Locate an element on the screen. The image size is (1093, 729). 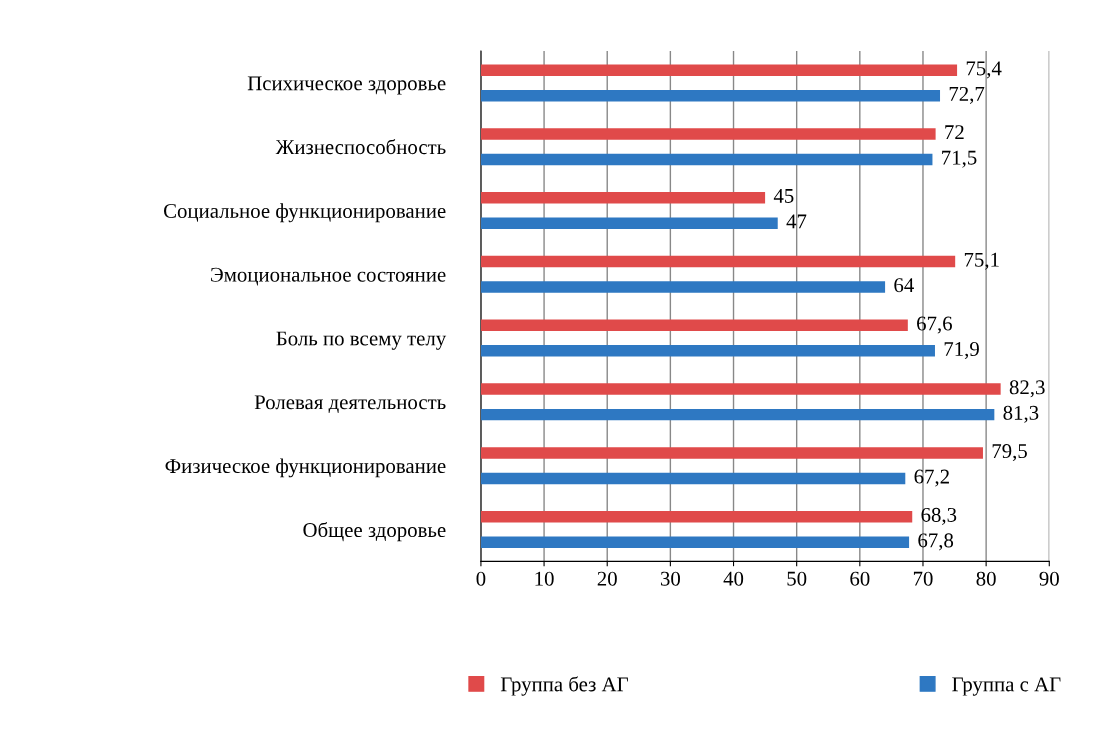
data-label: 67,2 is located at coordinates (931, 478).